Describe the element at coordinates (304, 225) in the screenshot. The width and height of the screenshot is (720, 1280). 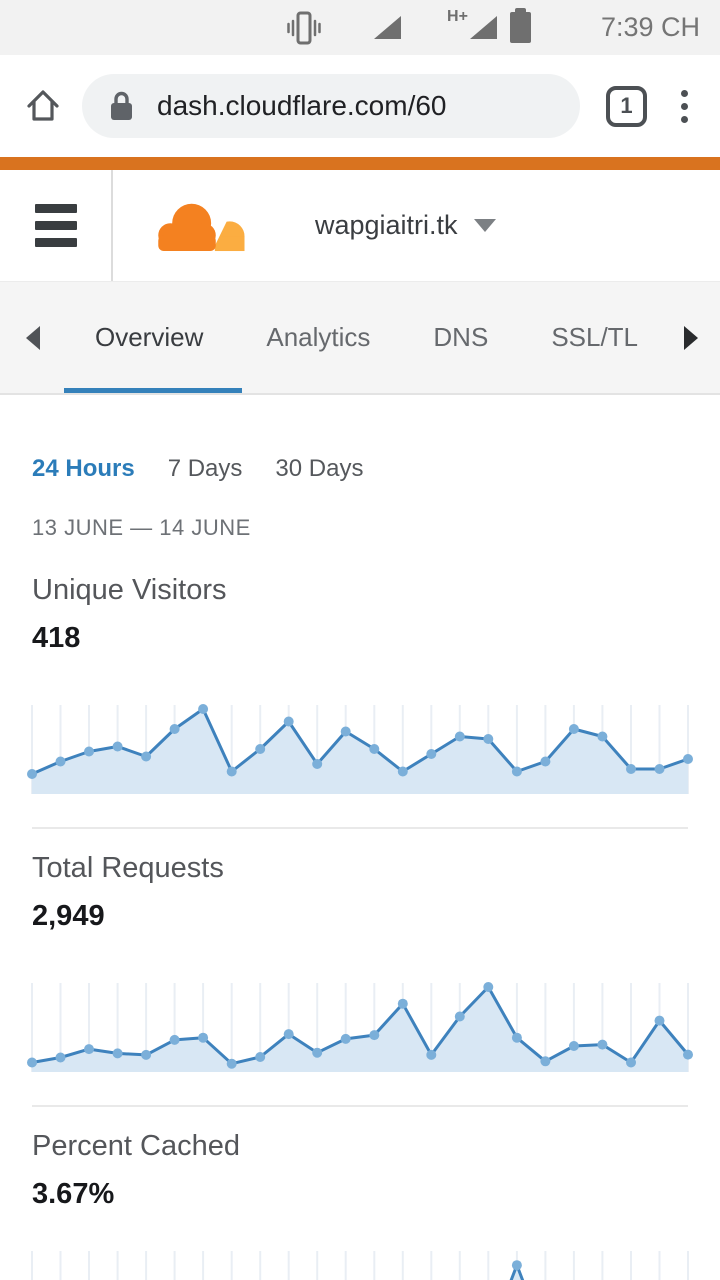
I see `site-selector: wapgiaitri.tk` at that location.